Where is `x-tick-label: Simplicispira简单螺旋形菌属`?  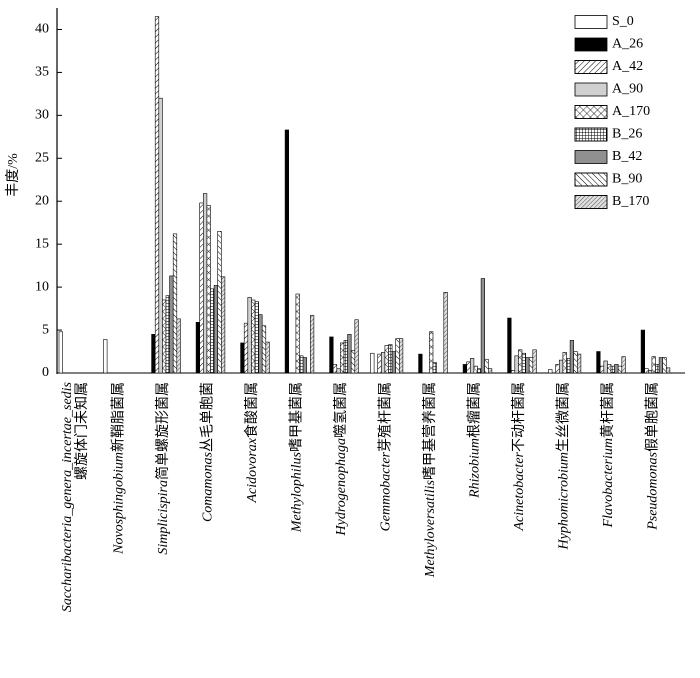
x-tick-label: Simplicispira简单螺旋形菌属 is located at coordinates (162, 468).